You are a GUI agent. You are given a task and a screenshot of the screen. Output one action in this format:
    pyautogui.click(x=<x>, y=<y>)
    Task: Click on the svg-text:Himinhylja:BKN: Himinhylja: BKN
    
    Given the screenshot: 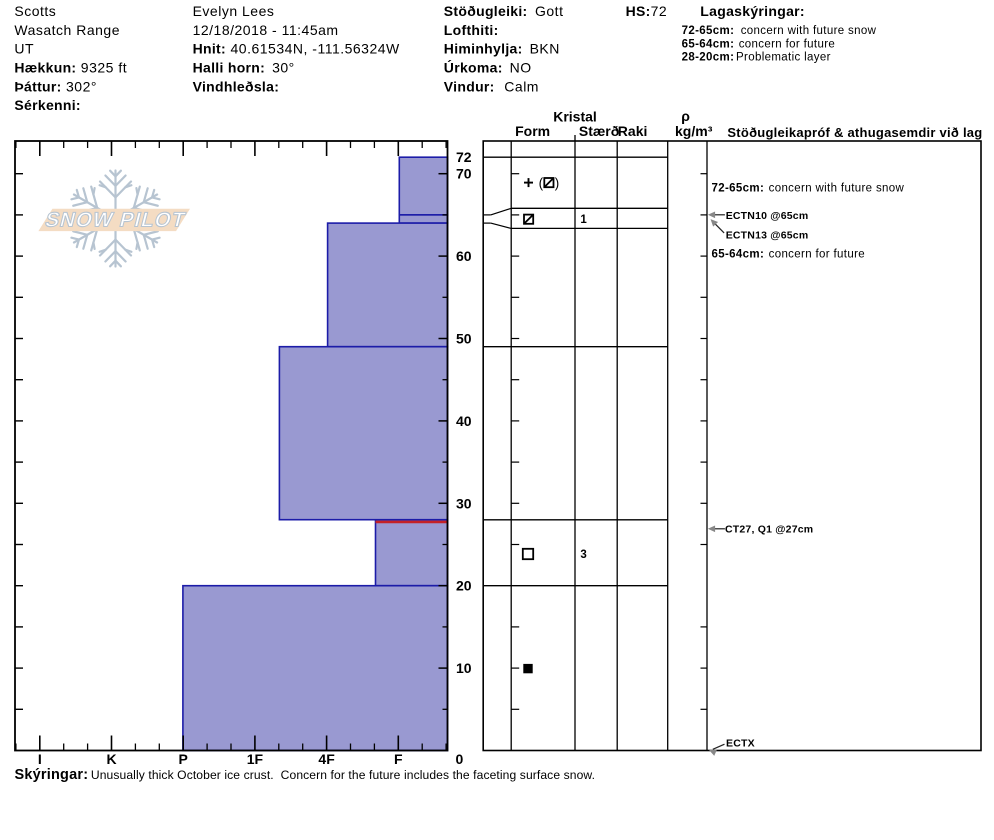 What is the action you would take?
    pyautogui.click(x=502, y=49)
    